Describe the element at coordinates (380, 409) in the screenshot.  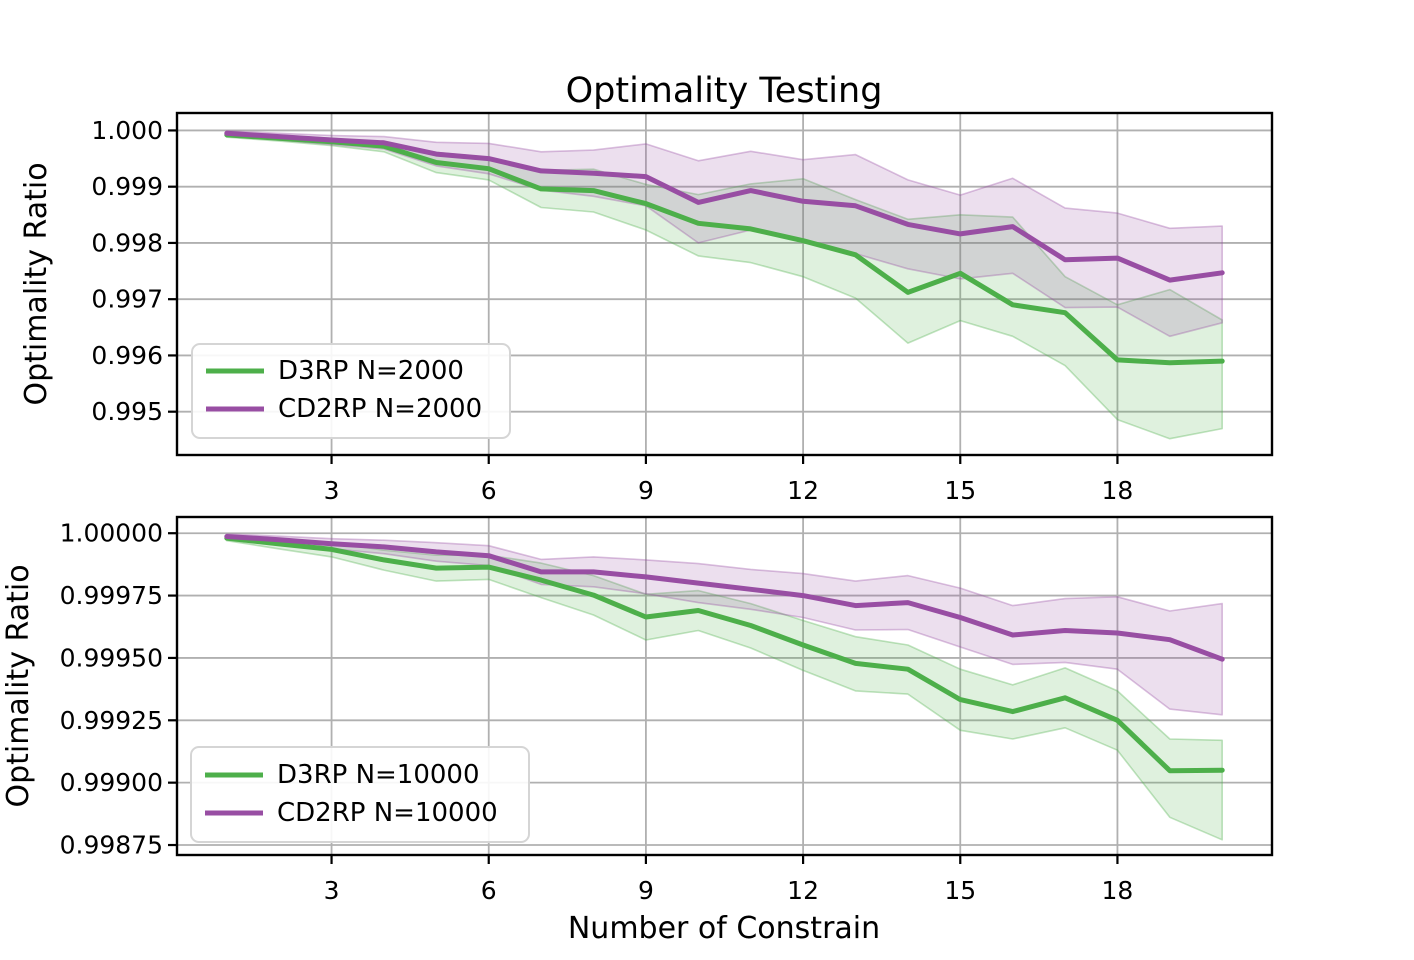
I see `legend-label: CD2RP N=2000` at that location.